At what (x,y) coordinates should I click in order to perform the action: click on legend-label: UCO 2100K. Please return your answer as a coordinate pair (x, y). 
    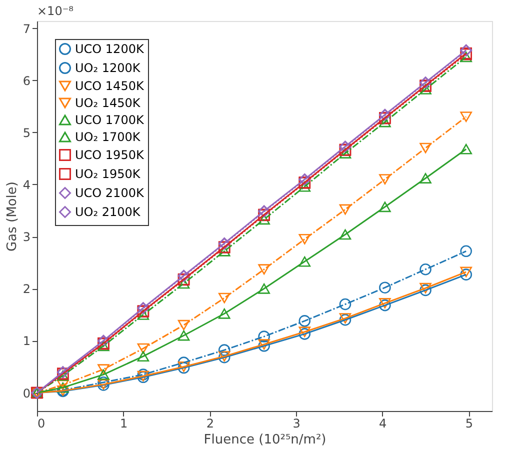
    Looking at the image, I should click on (110, 193).